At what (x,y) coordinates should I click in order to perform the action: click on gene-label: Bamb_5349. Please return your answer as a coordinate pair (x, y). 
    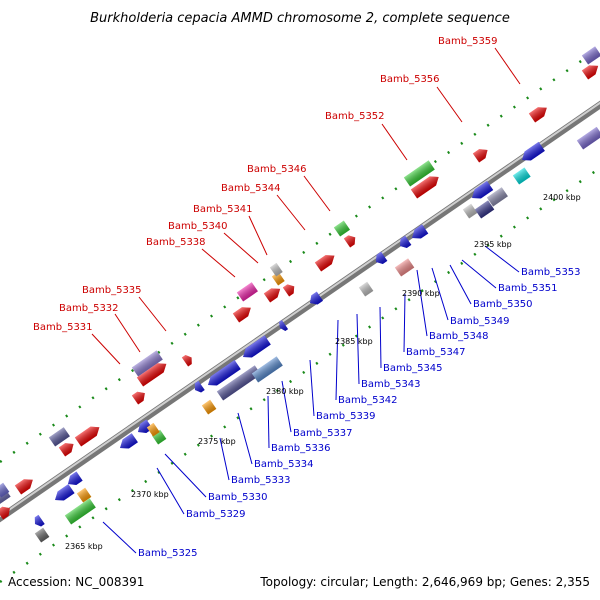
    Looking at the image, I should click on (480, 321).